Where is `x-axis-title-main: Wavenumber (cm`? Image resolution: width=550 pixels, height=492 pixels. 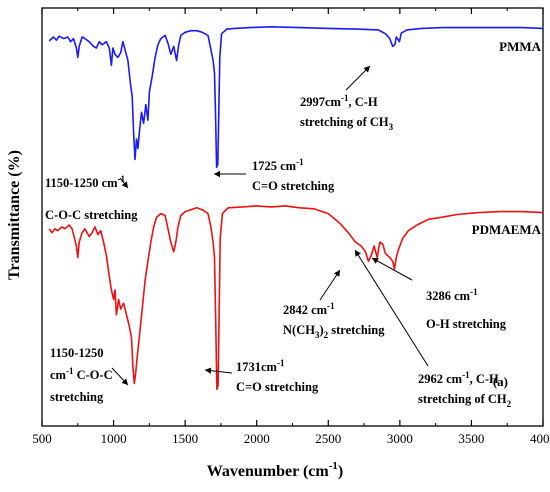
x-axis-title-main: Wavenumber (cm is located at coordinates (268, 471).